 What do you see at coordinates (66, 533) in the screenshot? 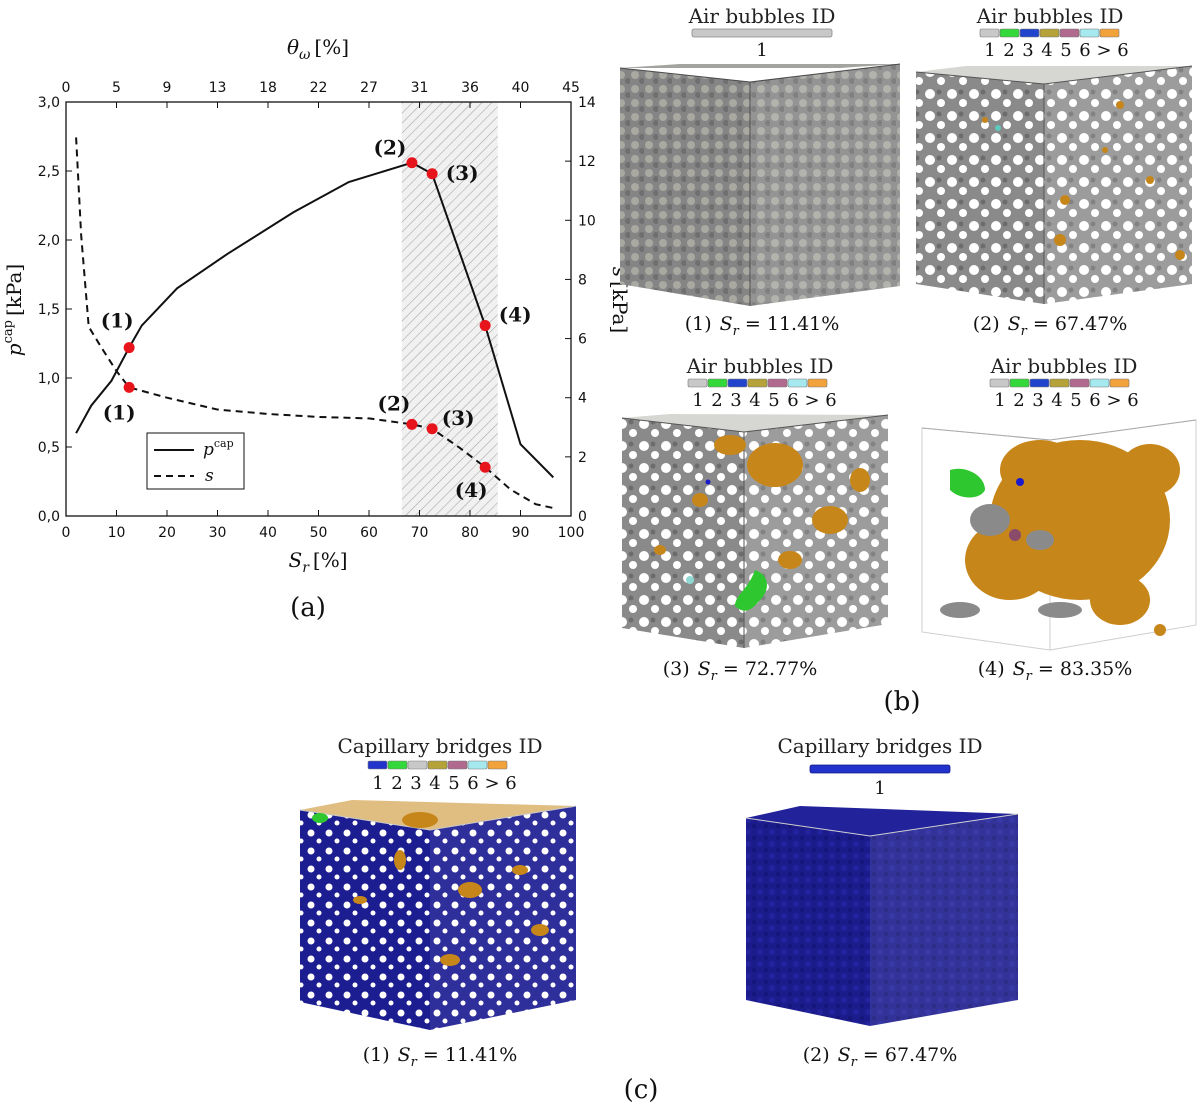
I see `x-tick-label: 0` at bounding box center [66, 533].